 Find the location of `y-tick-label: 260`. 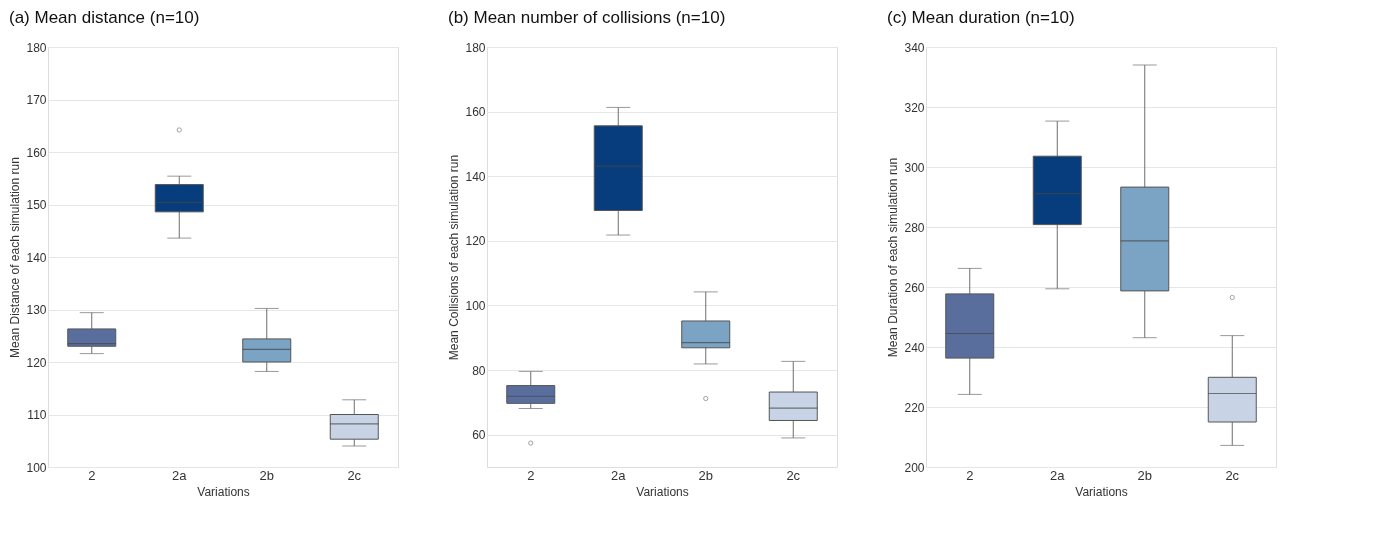

y-tick-label: 260 is located at coordinates (914, 287).